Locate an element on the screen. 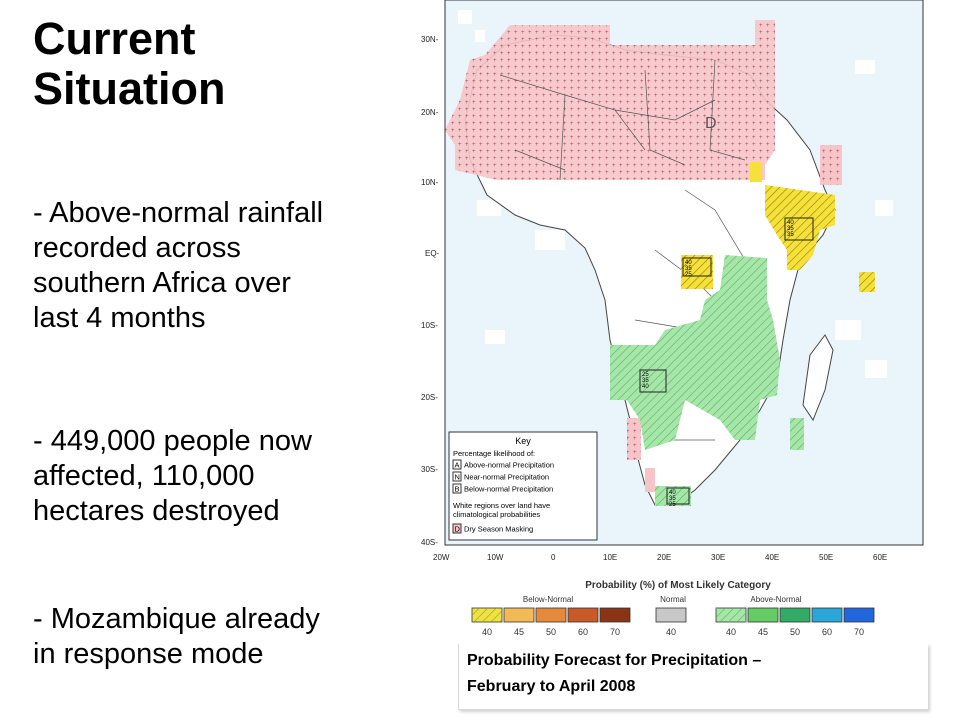 This screenshot has width=960, height=720. key-entry: Above-normal Precipitation is located at coordinates (509, 465).